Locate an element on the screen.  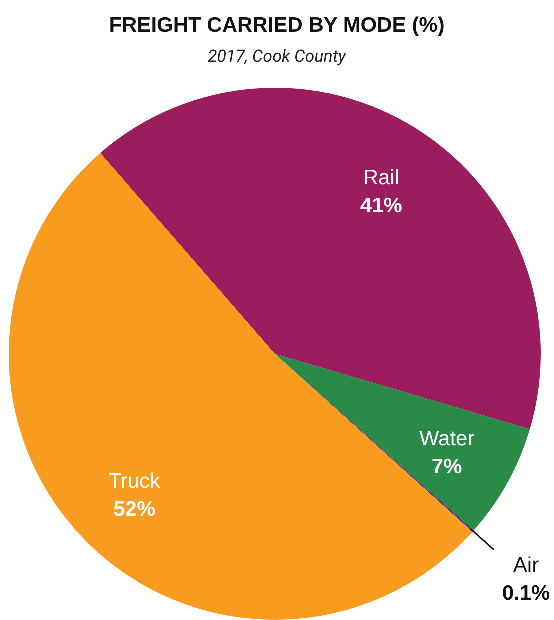
data-label: 52% is located at coordinates (135, 509).